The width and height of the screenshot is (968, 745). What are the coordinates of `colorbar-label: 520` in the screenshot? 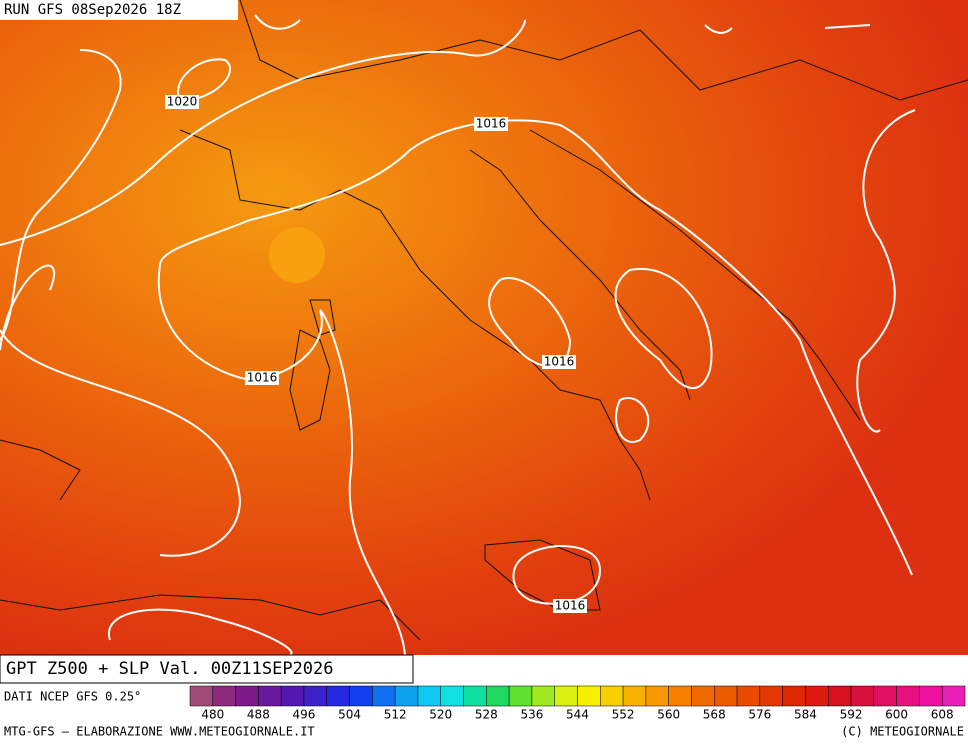 It's located at (440, 715).